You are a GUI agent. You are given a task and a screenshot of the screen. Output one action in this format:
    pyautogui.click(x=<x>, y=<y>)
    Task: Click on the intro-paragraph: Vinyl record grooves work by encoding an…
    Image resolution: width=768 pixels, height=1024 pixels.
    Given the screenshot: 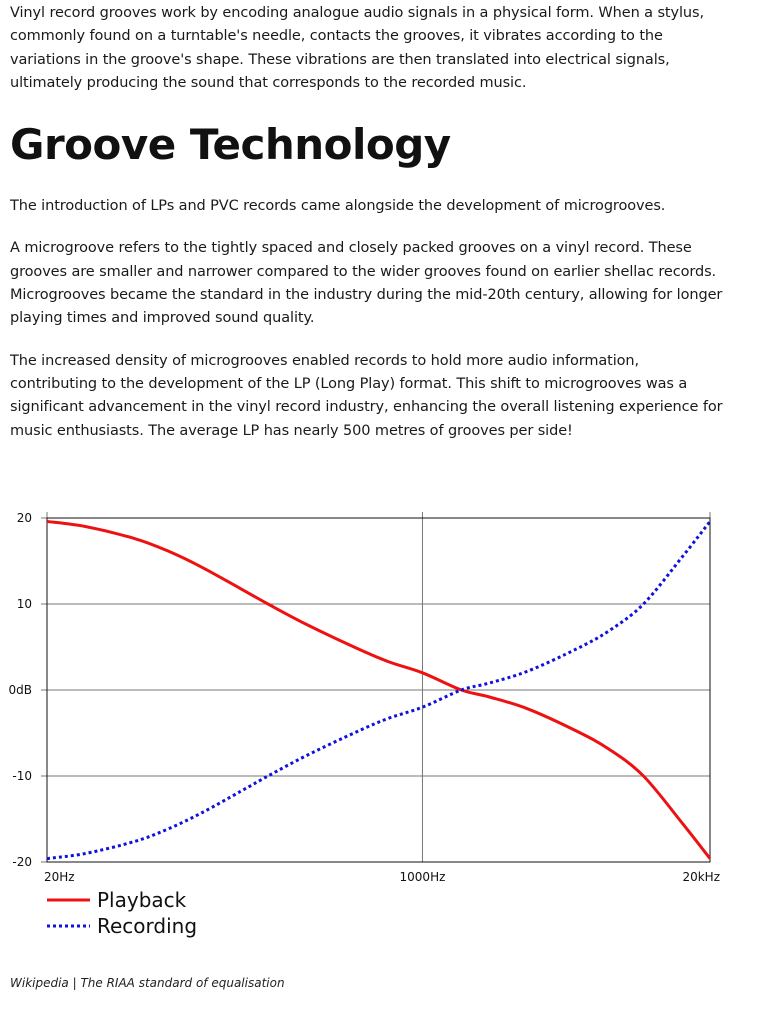 What is the action you would take?
    pyautogui.click(x=357, y=48)
    